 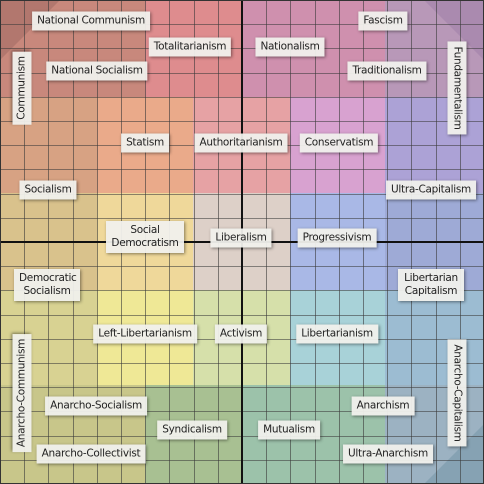 What do you see at coordinates (22, 393) in the screenshot?
I see `label: Anarcho-Communism` at bounding box center [22, 393].